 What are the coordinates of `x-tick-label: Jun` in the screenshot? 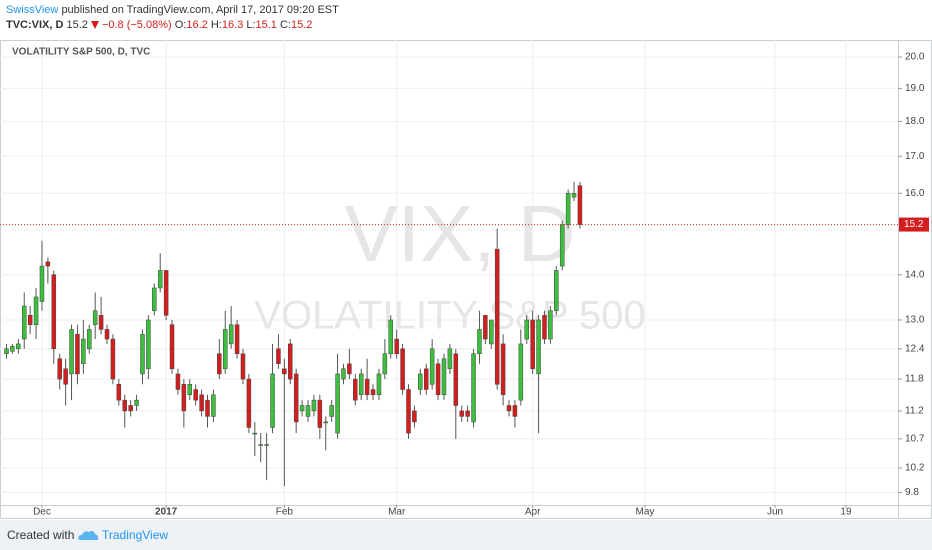 It's located at (775, 512).